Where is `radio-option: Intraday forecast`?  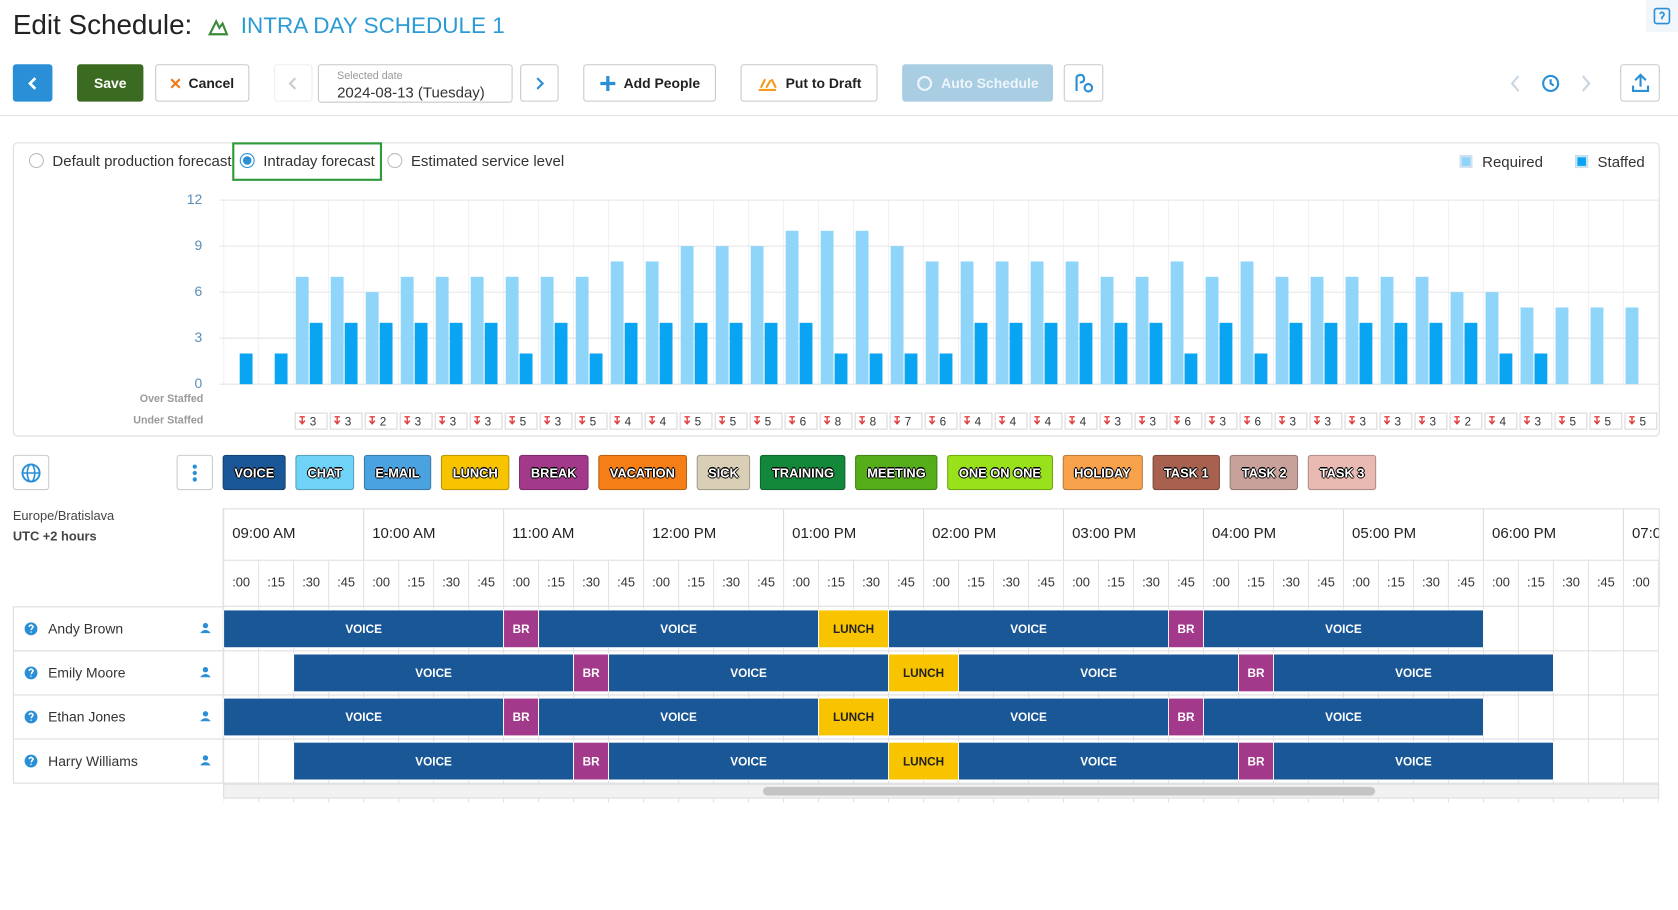
radio-option: Intraday forecast is located at coordinates (307, 160).